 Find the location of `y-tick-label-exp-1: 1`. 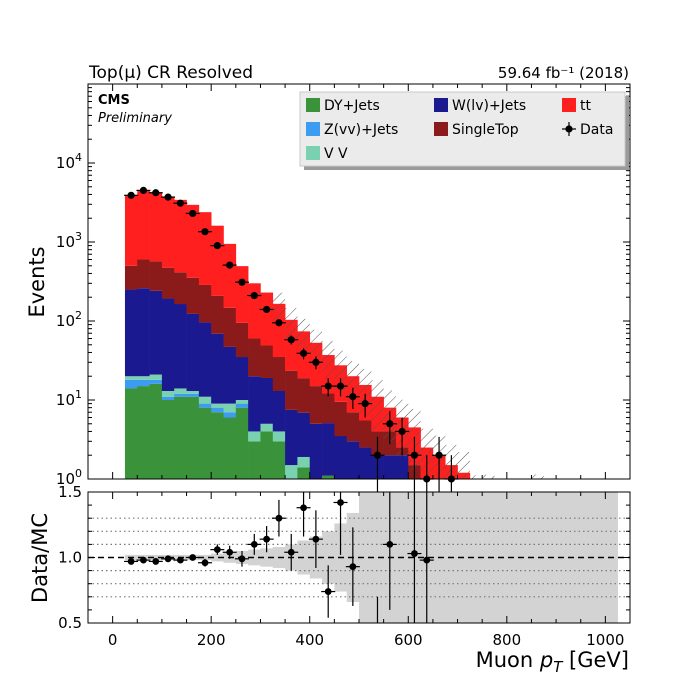

y-tick-label-exp-1: 1 is located at coordinates (78, 394).